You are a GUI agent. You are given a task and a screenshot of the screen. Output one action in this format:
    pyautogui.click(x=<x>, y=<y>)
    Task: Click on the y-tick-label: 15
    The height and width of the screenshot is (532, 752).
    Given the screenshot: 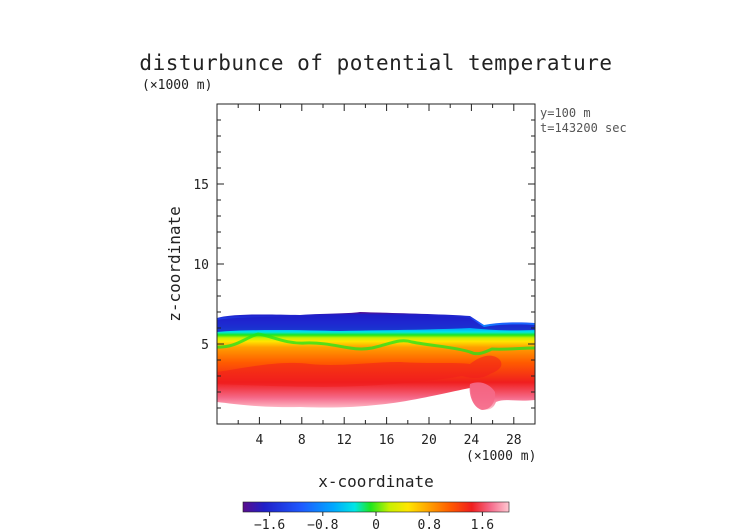 What is the action you would take?
    pyautogui.click(x=201, y=185)
    